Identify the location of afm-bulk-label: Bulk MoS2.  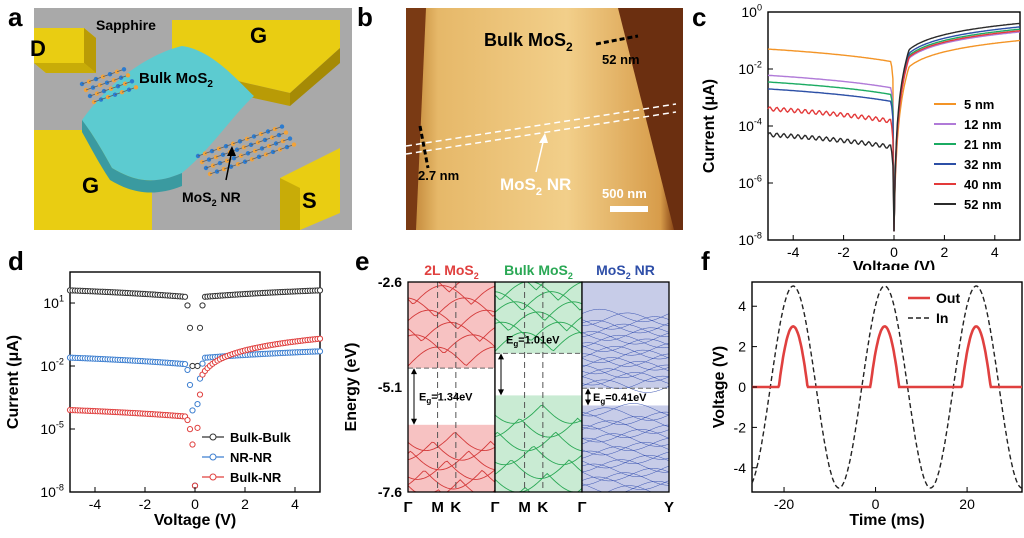
(528, 42).